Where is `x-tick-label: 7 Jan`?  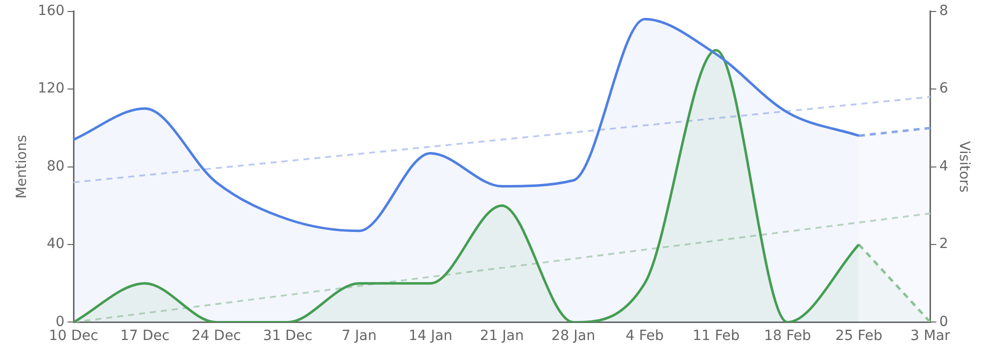
x-tick-label: 7 Jan is located at coordinates (359, 336).